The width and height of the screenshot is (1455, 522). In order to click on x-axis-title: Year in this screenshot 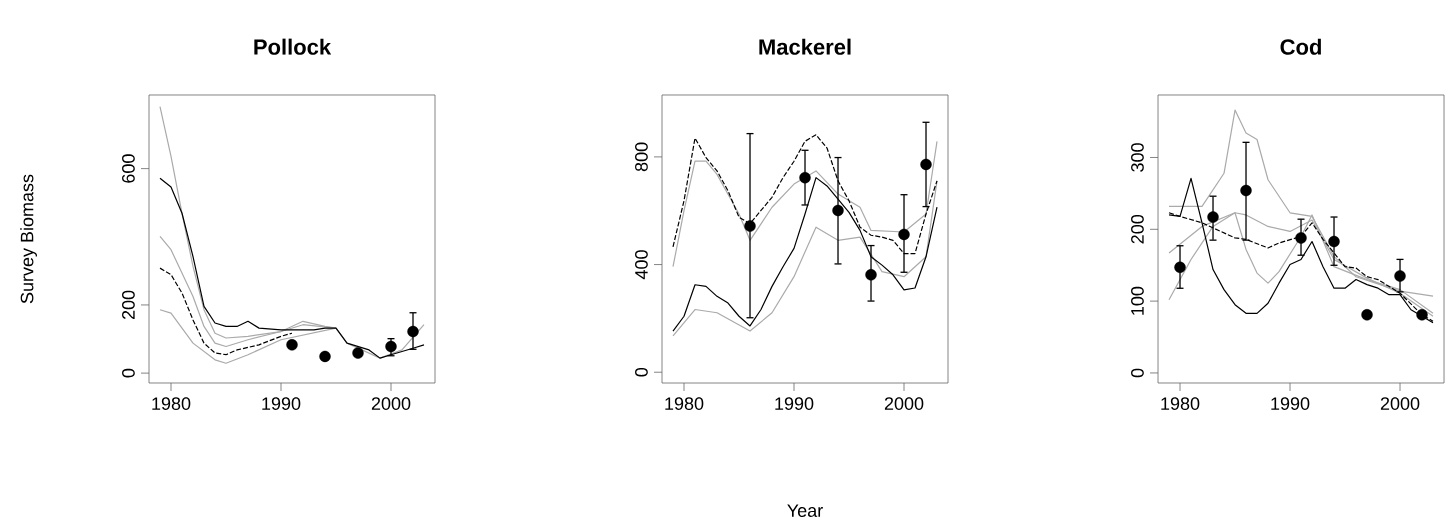, I will do `click(805, 510)`.